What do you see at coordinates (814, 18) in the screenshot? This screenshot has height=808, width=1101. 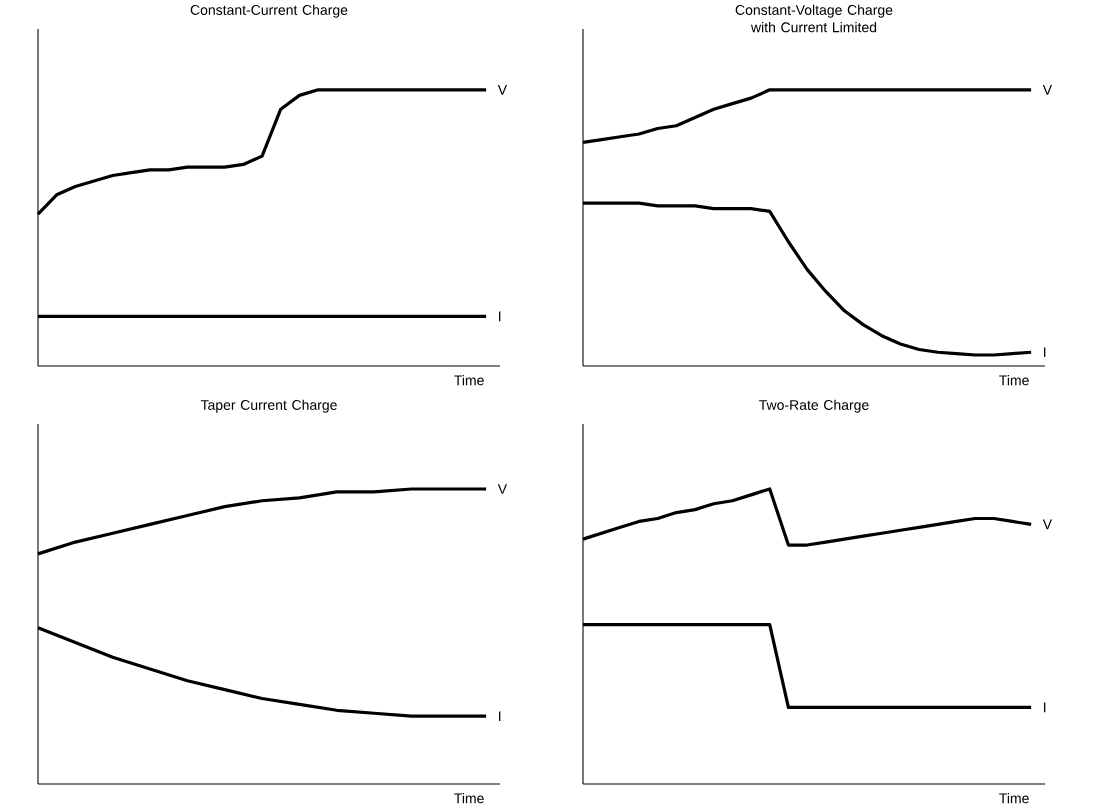 I see `chart-title: Constant-Voltage Charge with Current Limited` at bounding box center [814, 18].